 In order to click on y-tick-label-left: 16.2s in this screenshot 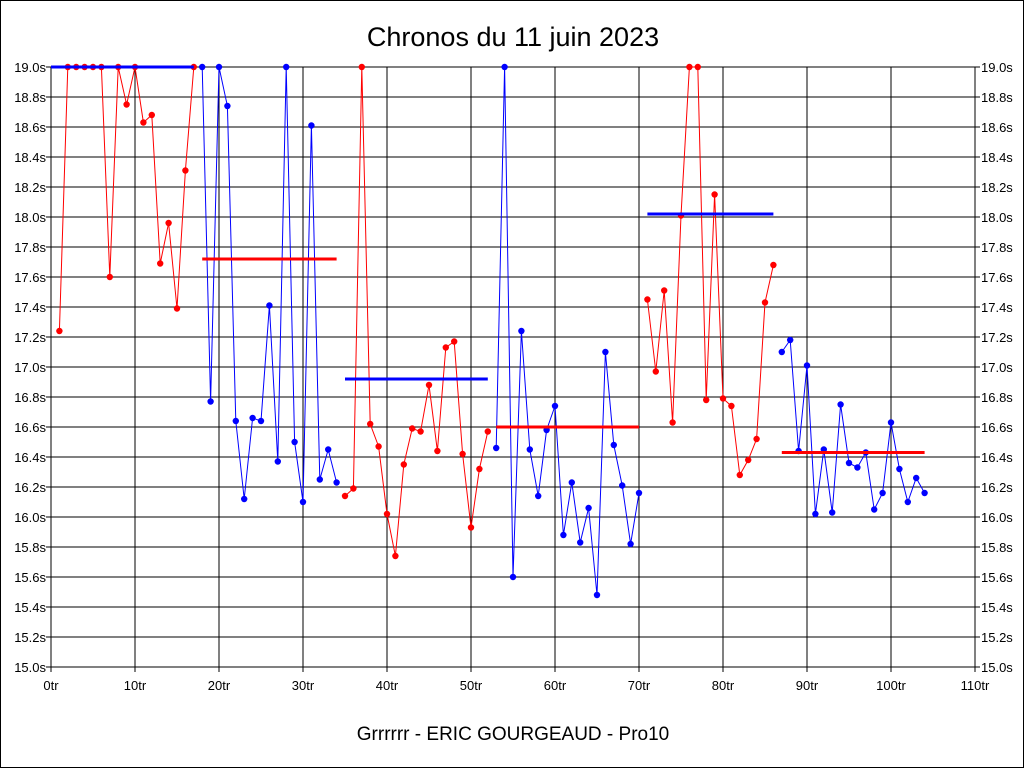, I will do `click(30, 487)`.